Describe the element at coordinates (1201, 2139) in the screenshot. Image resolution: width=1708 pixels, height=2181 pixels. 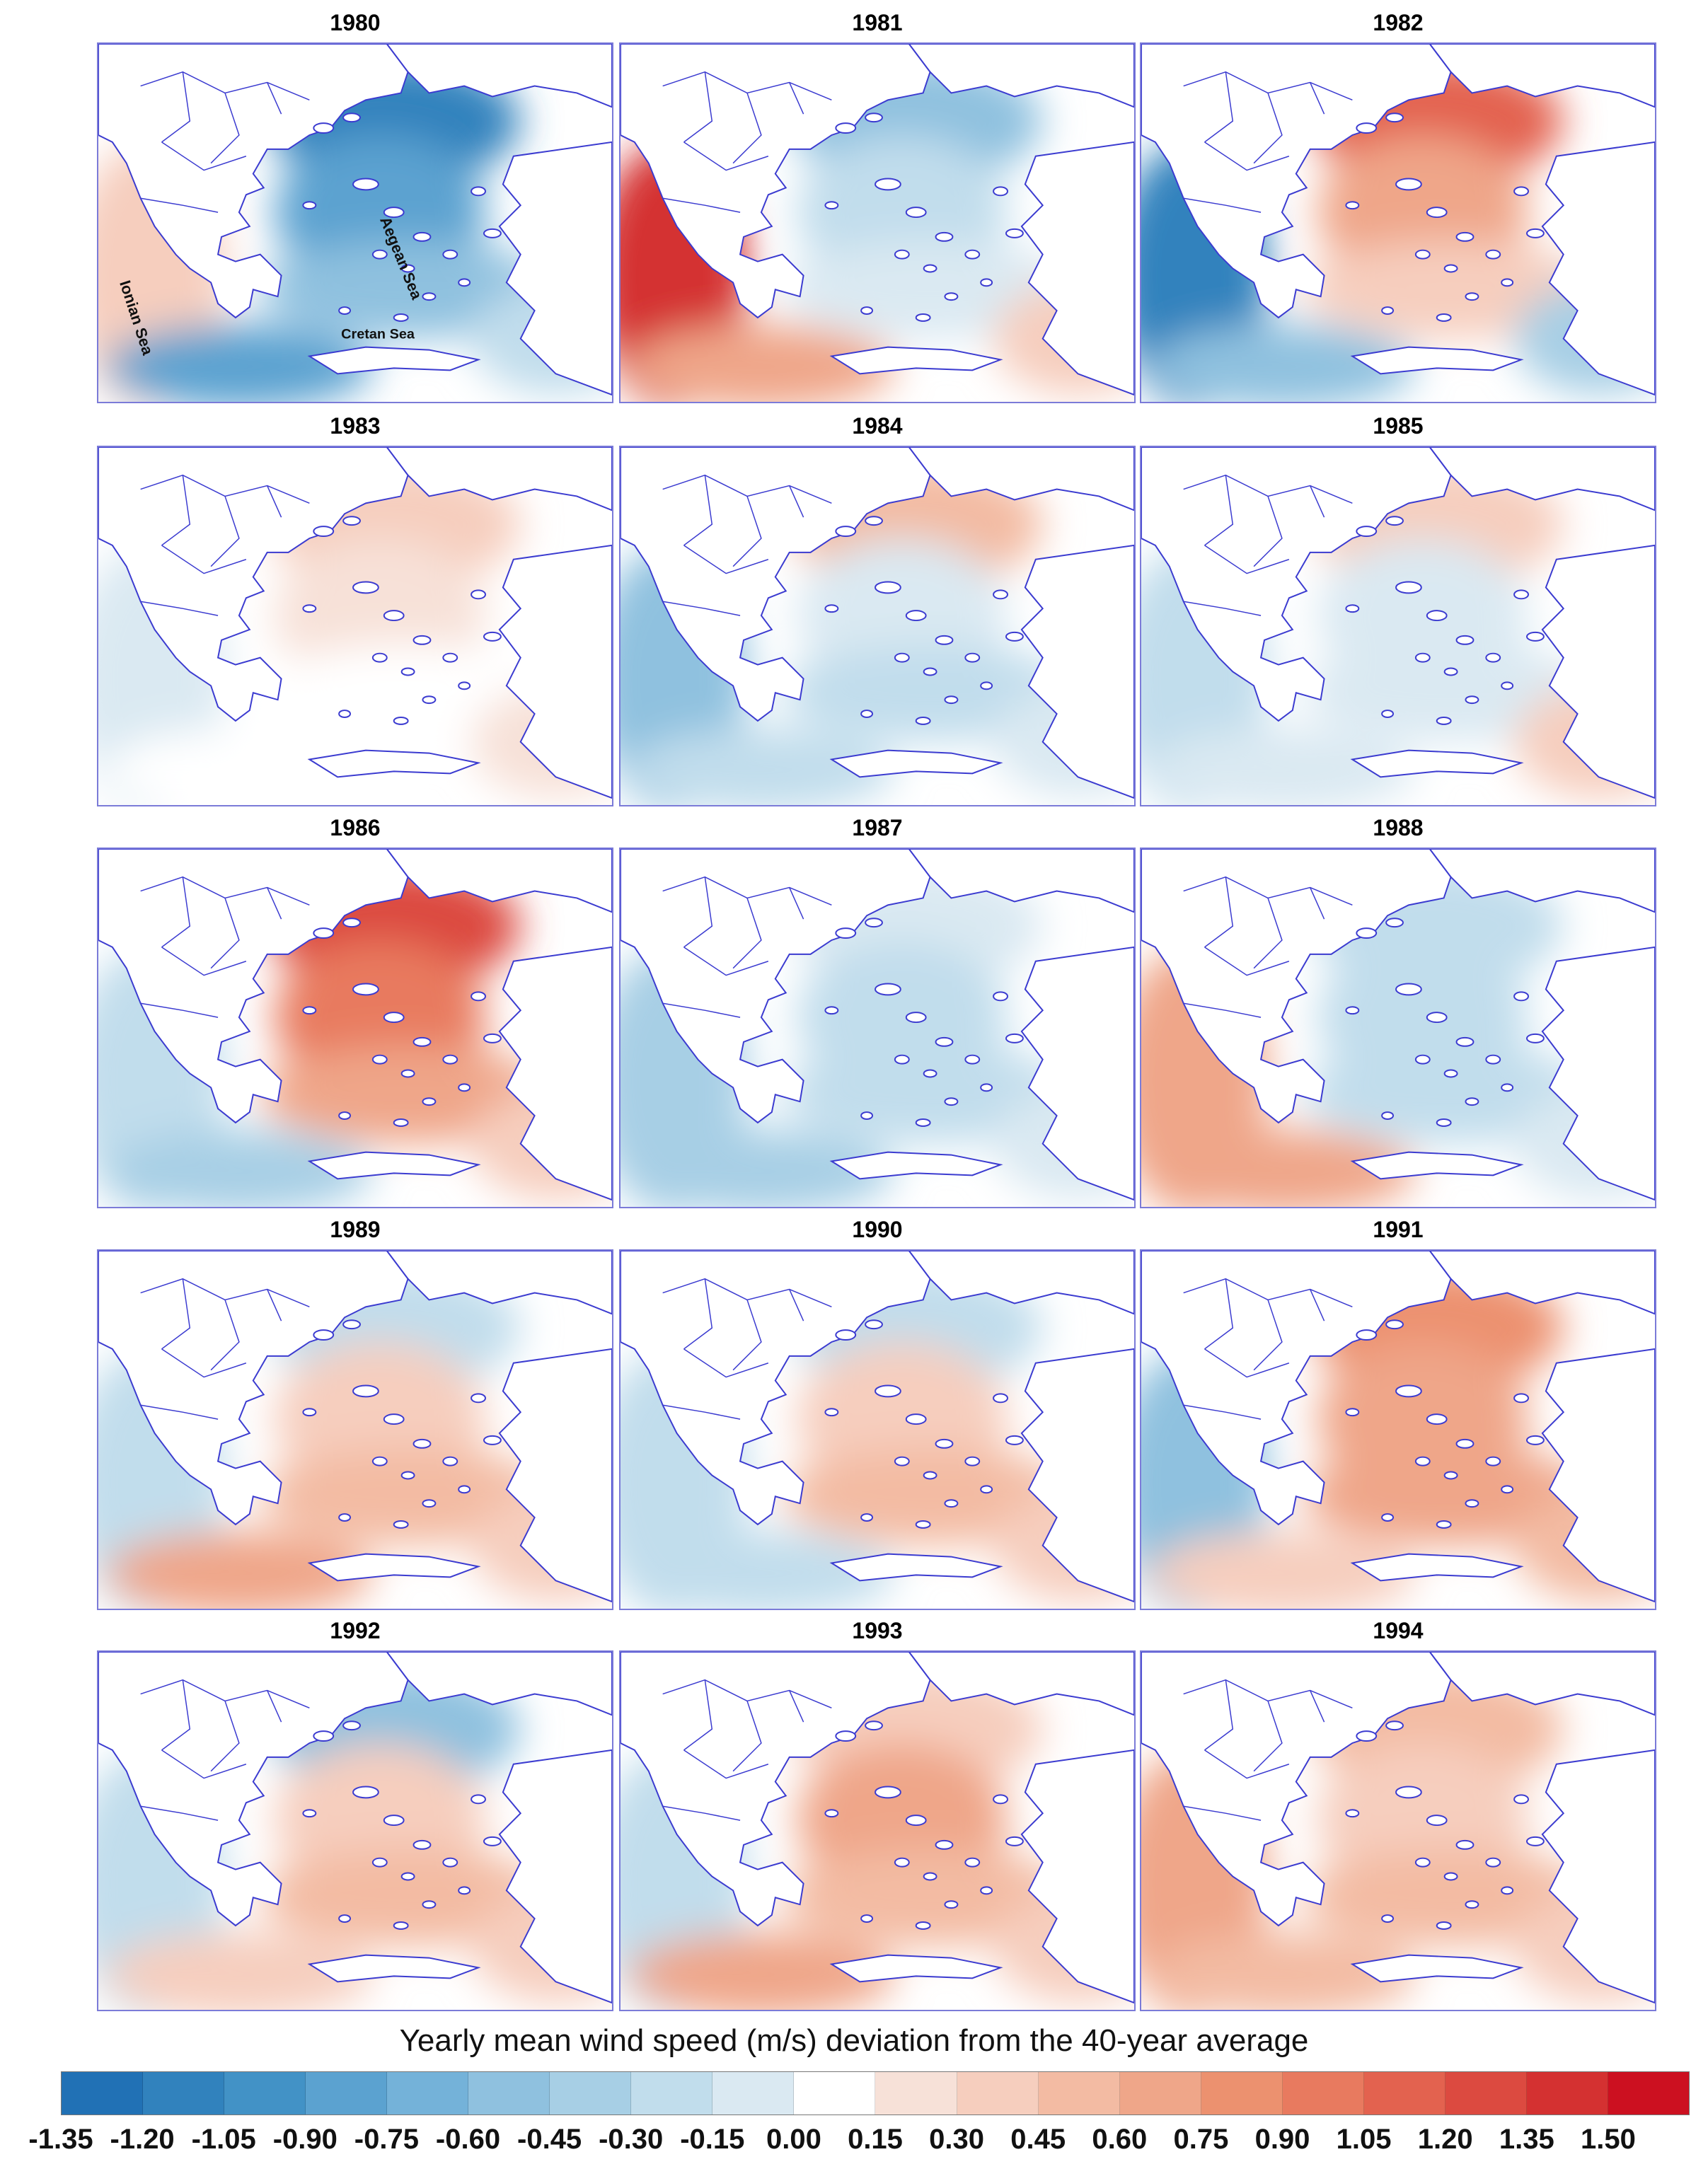
I see `colorbar-tick-label: 0.75` at that location.